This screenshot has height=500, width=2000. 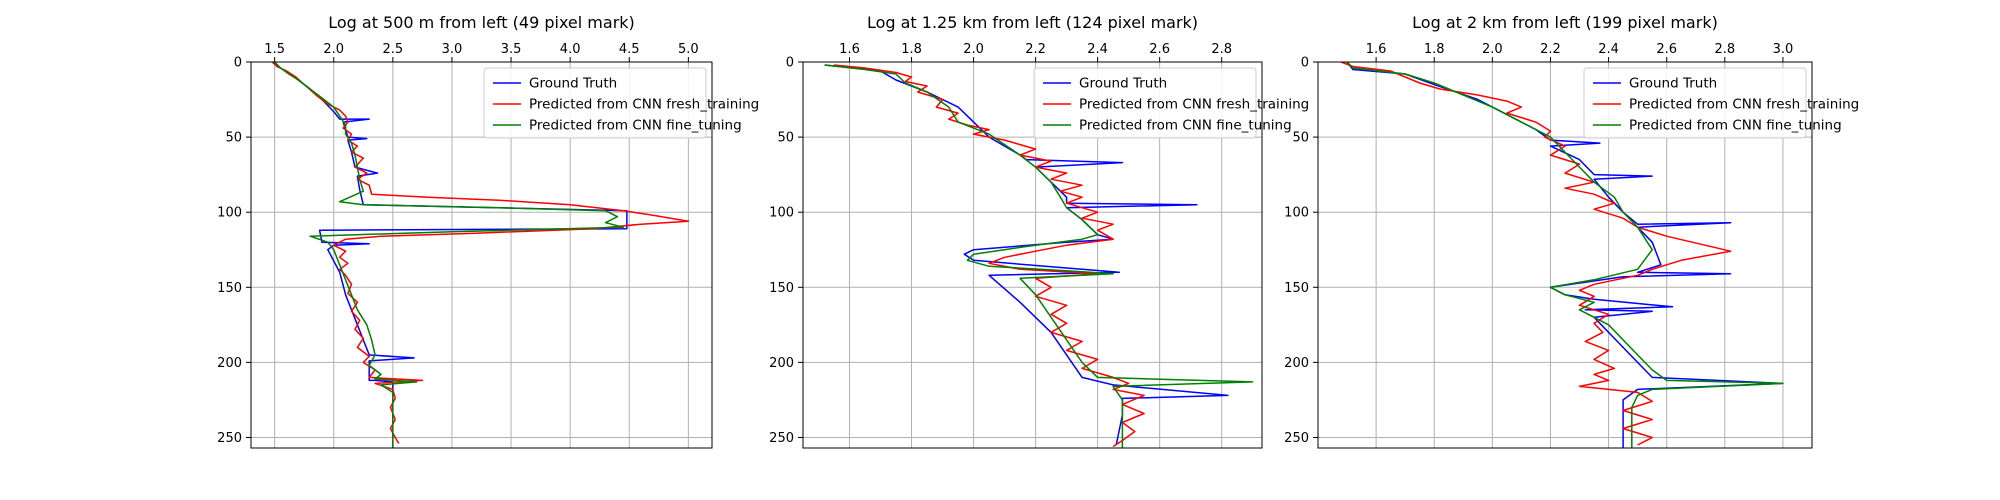 I want to click on chart-title: Log at 2 km from left (199 pixel mark), so click(x=1565, y=22).